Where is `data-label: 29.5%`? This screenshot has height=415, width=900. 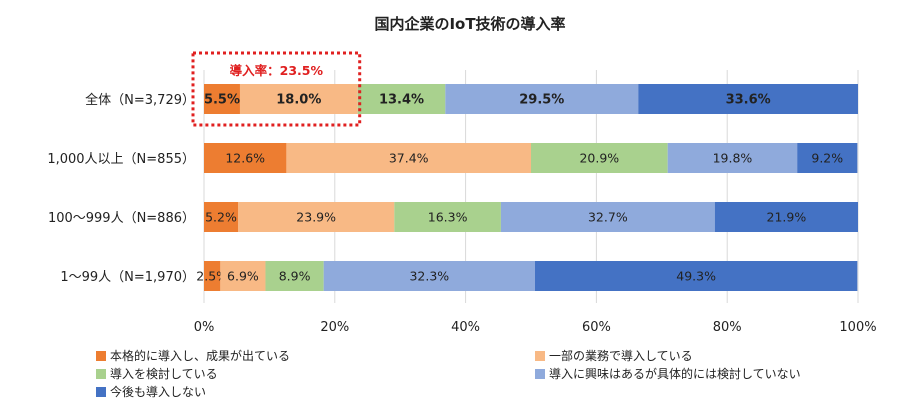
data-label: 29.5% is located at coordinates (541, 100).